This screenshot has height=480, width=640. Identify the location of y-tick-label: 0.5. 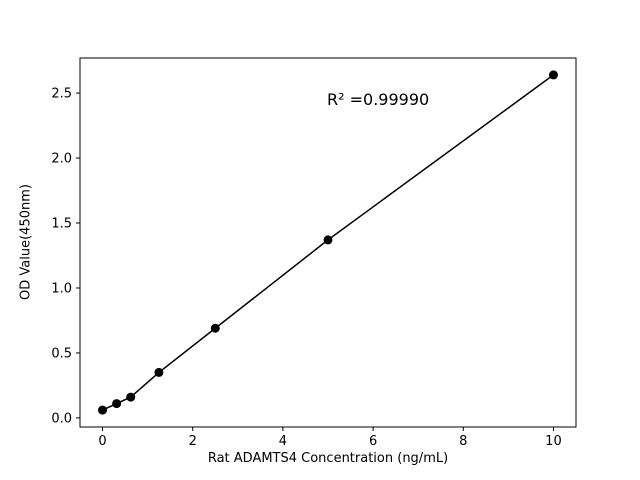
(61, 353).